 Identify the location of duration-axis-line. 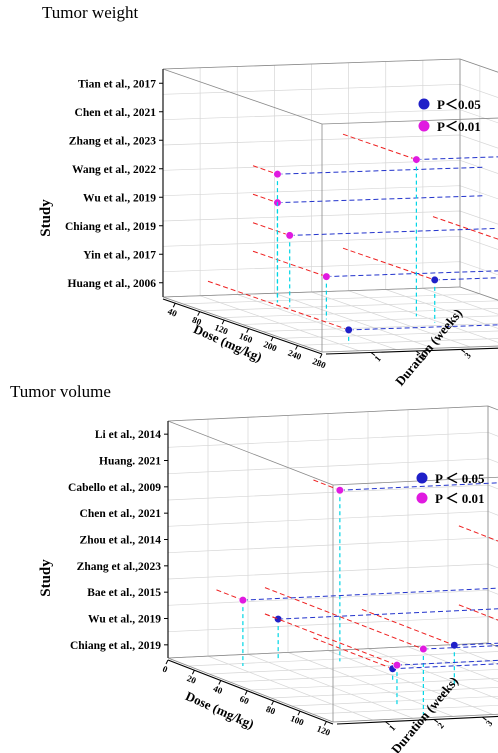
(417, 720).